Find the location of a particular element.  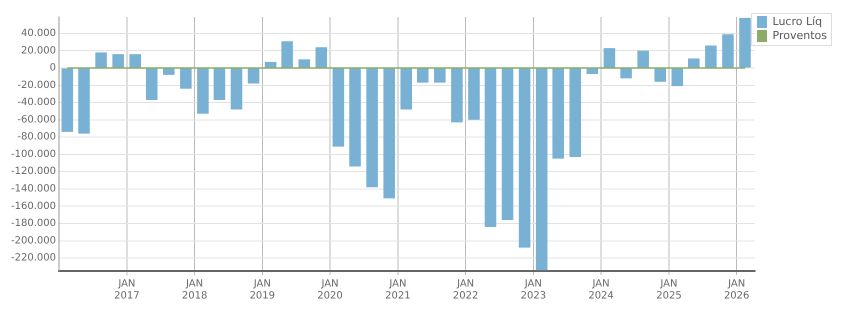

x-tick-label: JAN 2018 is located at coordinates (195, 290).